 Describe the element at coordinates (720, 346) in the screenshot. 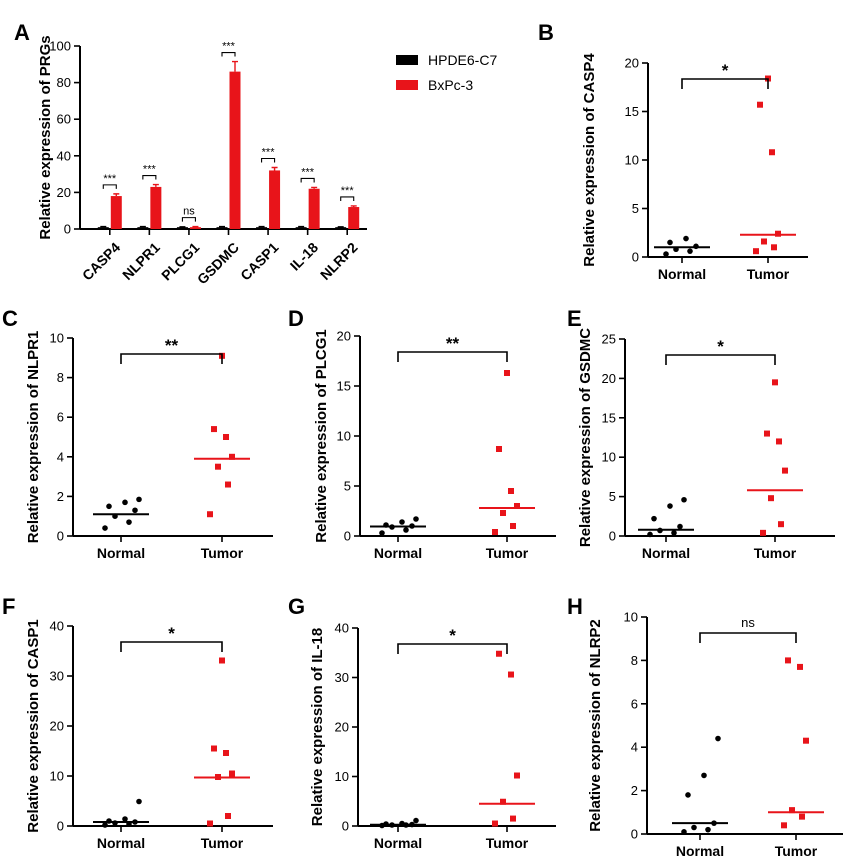

I see `panel-e-significance-label: *` at that location.